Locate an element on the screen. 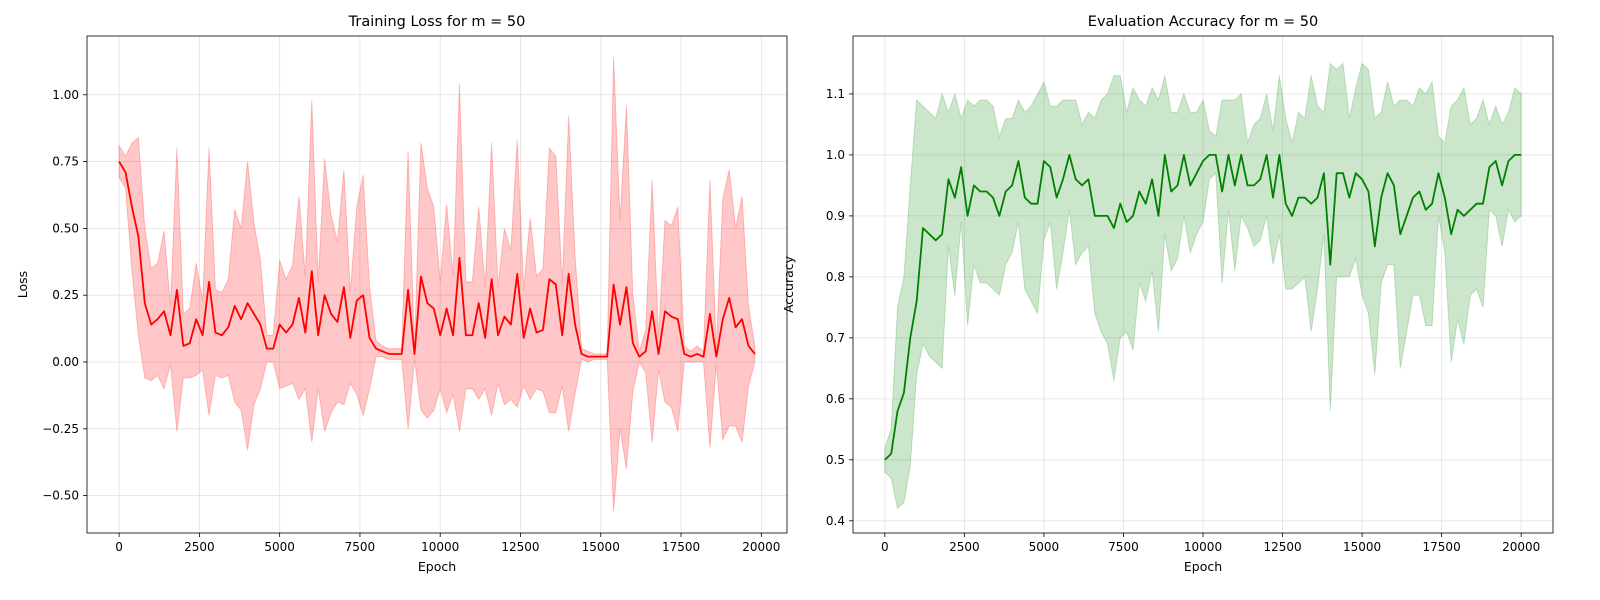  accuracy-x-tick: 20000 is located at coordinates (1521, 543).